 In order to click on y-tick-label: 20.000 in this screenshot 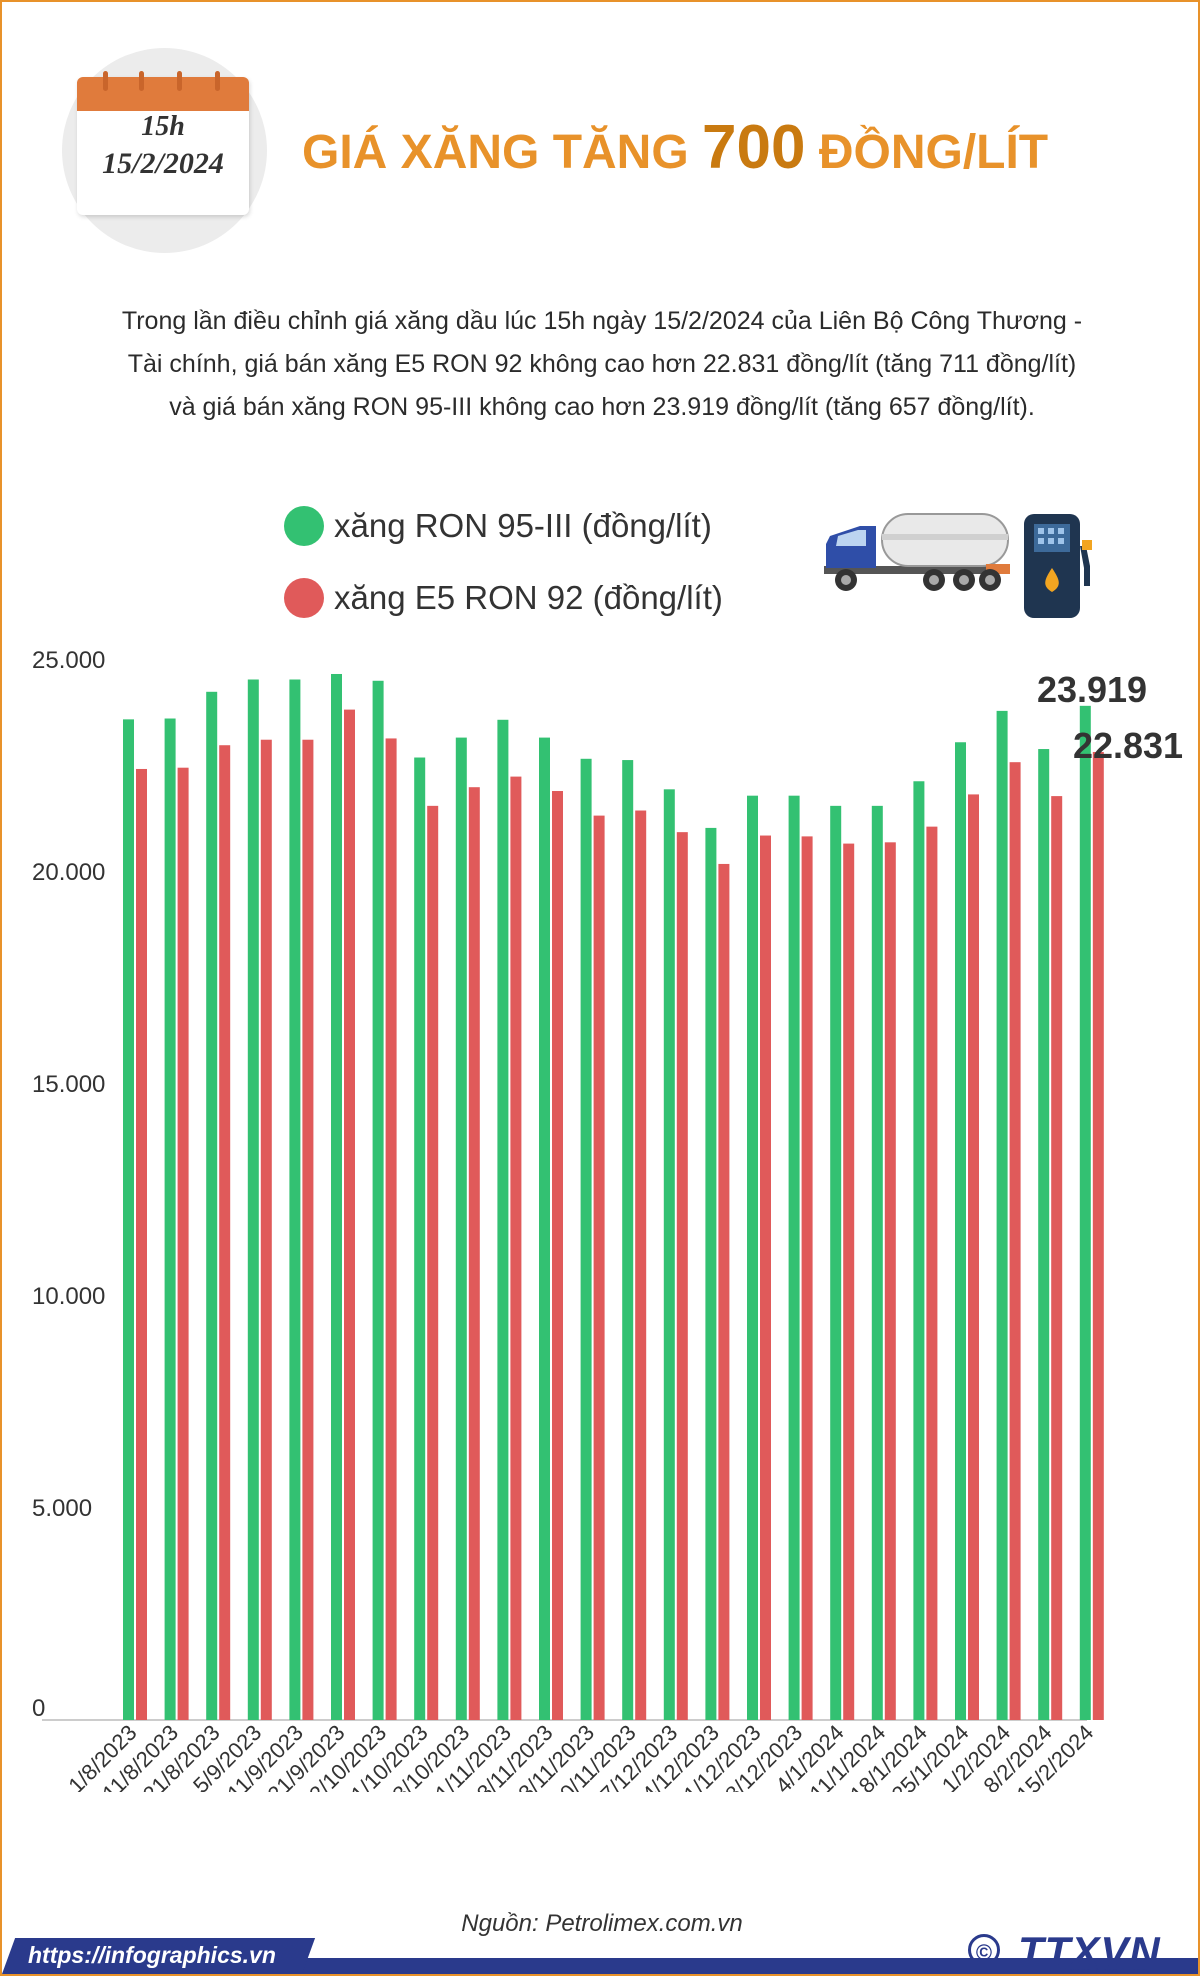, I will do `click(68, 872)`.